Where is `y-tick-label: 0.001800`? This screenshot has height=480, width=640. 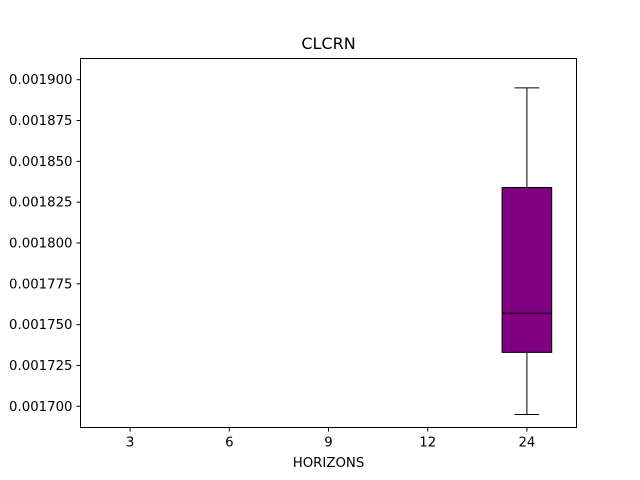
y-tick-label: 0.001800 is located at coordinates (40, 244).